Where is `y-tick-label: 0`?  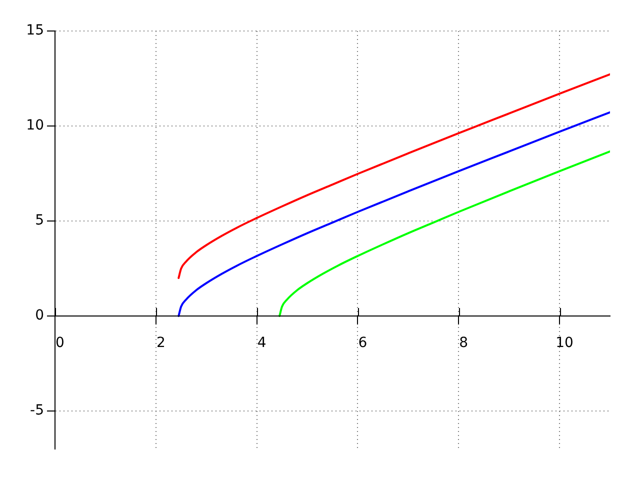
y-tick-label: 0 is located at coordinates (39, 316).